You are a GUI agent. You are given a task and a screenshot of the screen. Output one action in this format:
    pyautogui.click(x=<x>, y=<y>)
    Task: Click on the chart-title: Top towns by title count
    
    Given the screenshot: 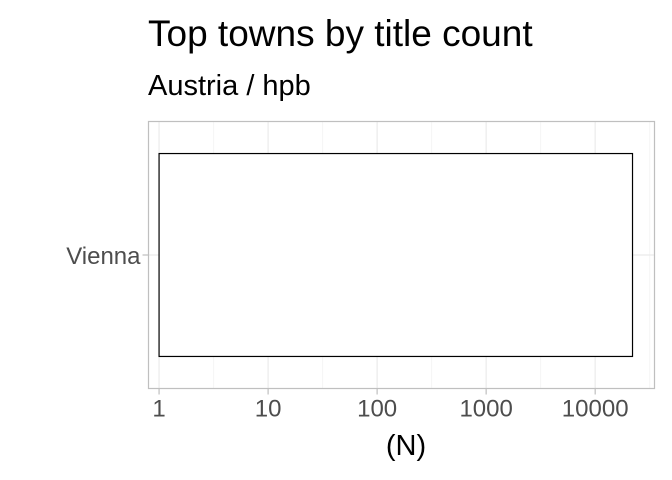 What is the action you would take?
    pyautogui.click(x=340, y=33)
    